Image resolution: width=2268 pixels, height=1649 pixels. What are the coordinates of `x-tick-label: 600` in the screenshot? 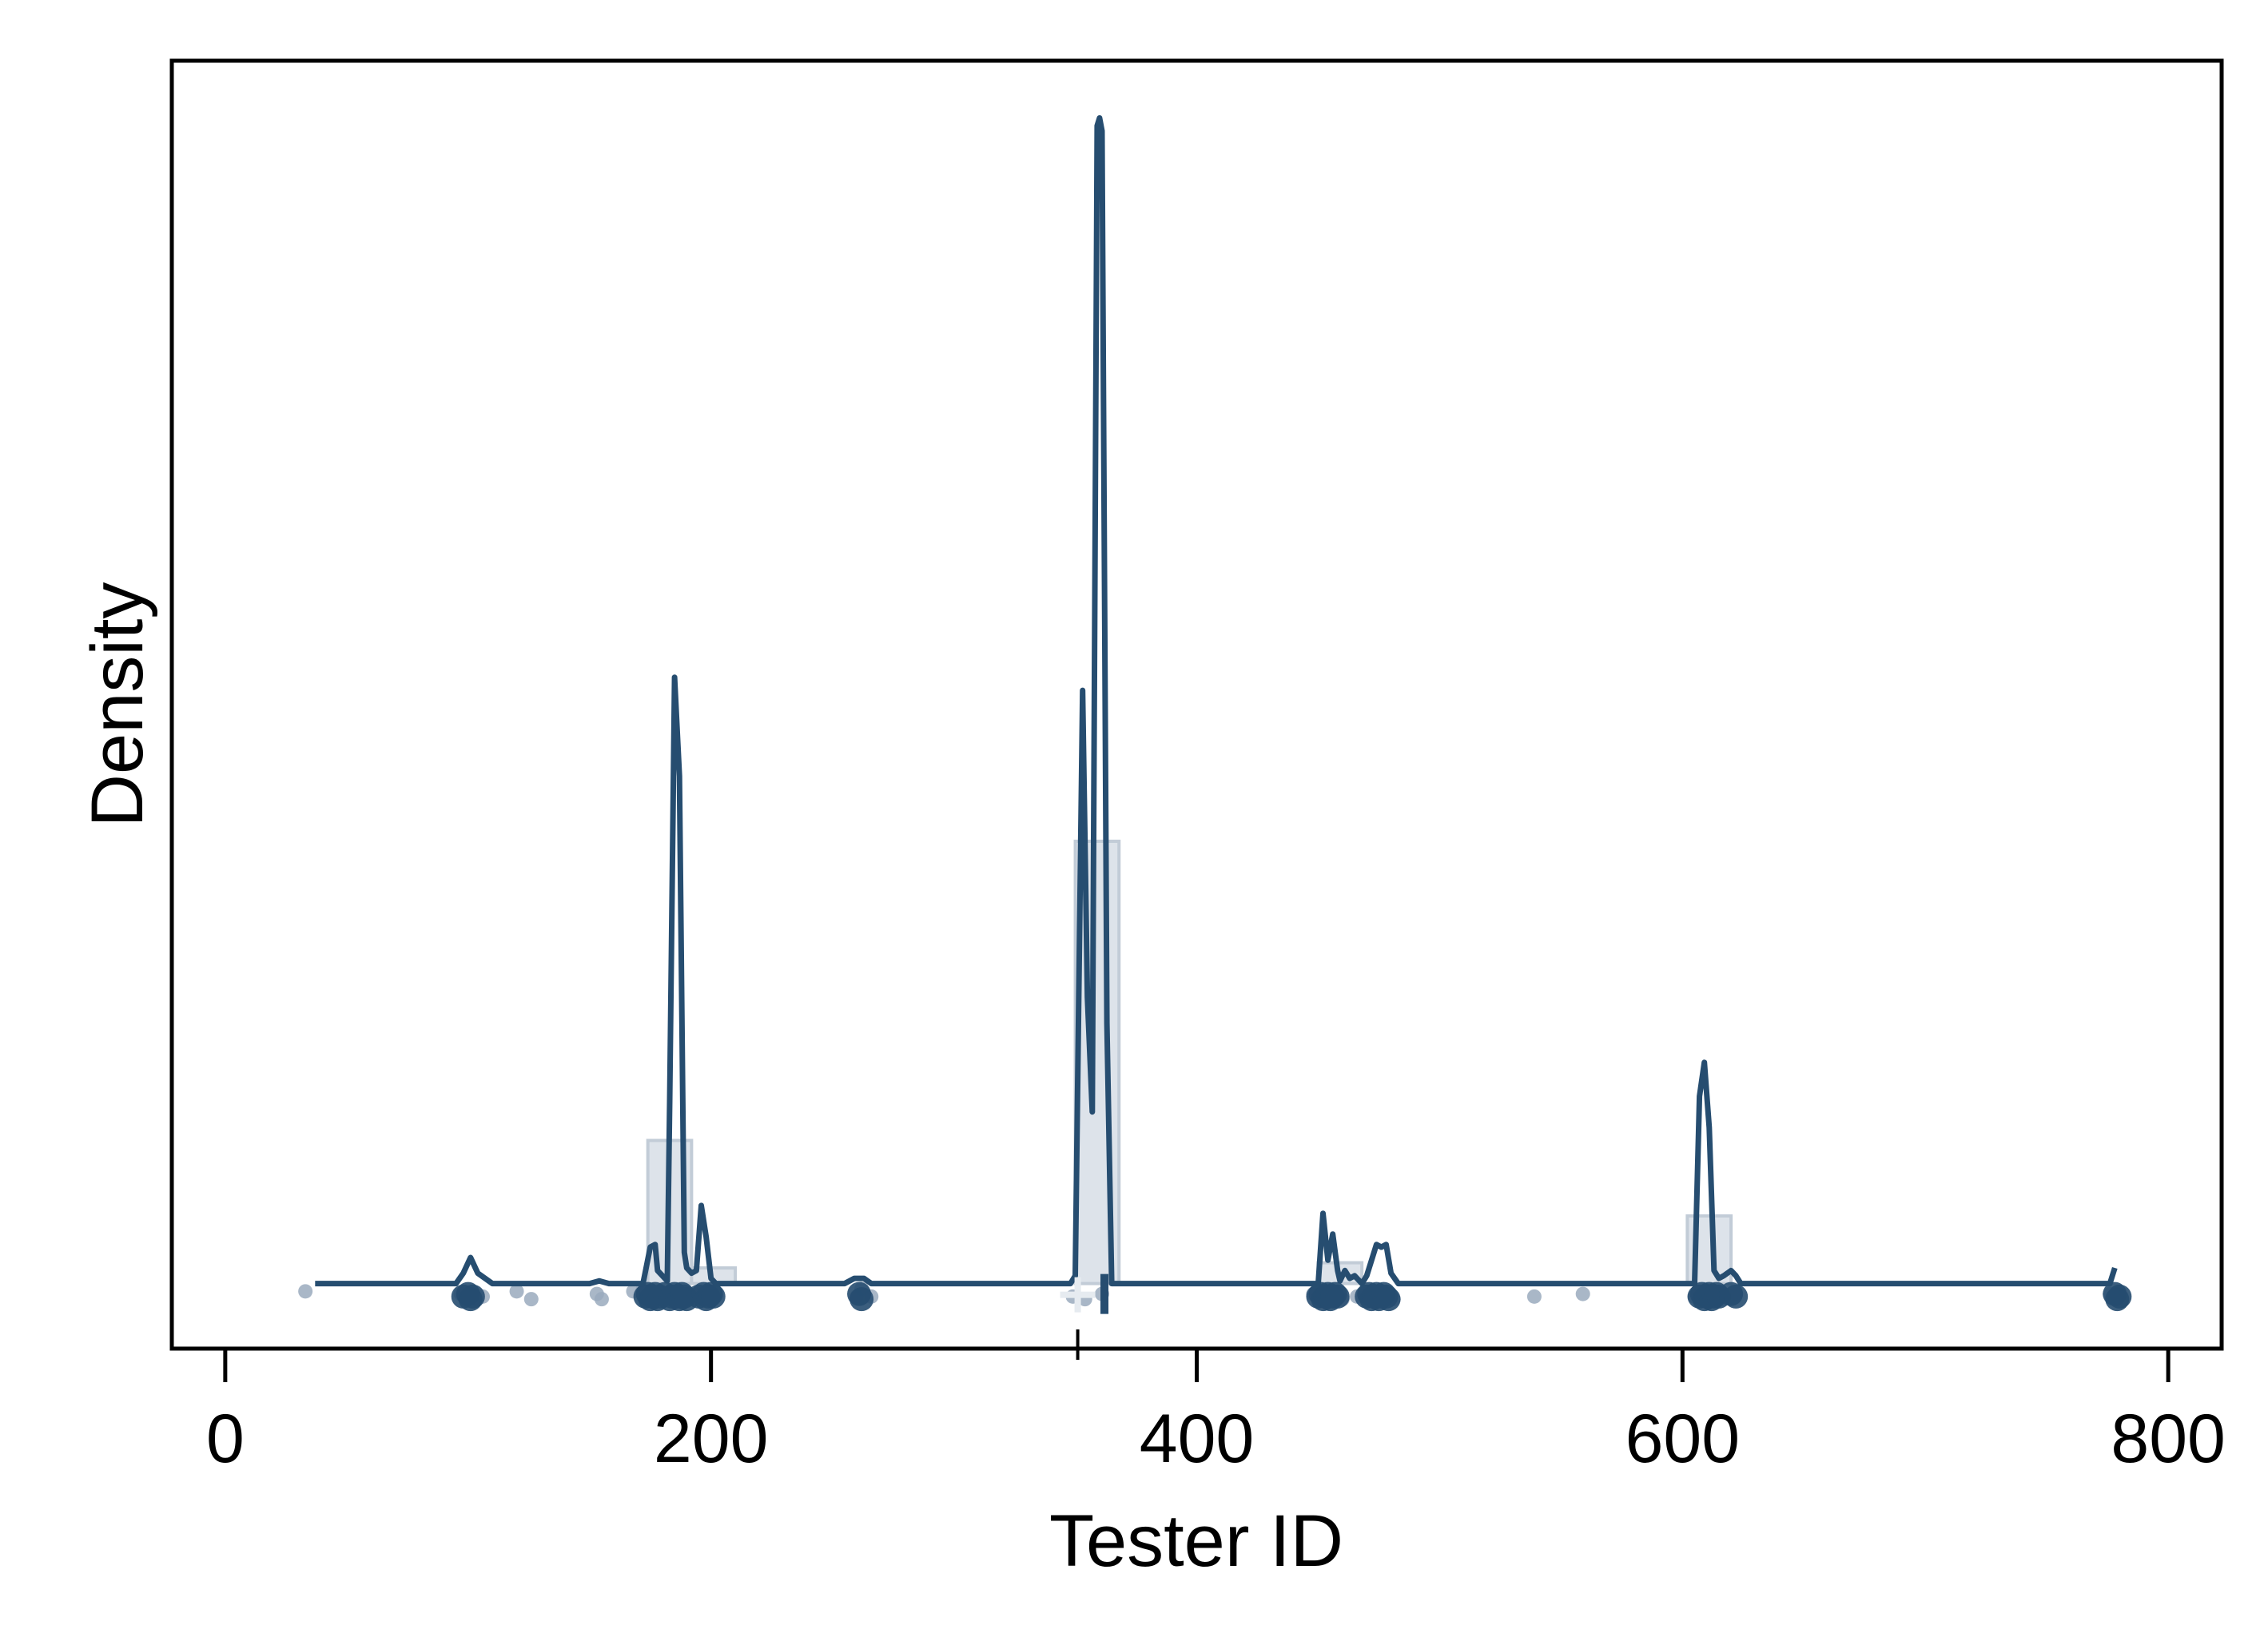 It's located at (1683, 1439).